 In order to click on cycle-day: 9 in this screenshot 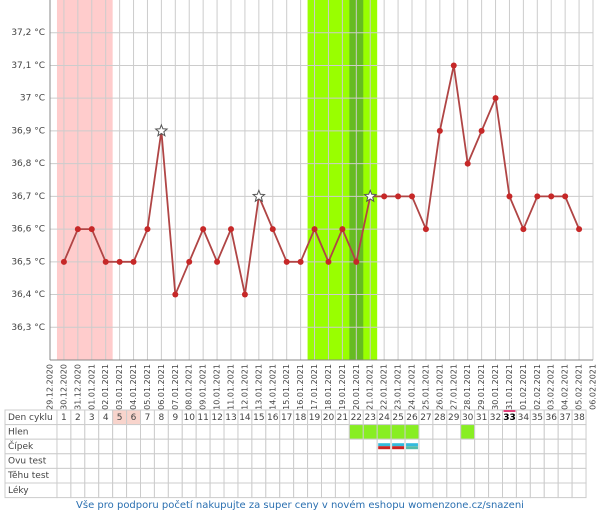, I will do `click(175, 418)`.